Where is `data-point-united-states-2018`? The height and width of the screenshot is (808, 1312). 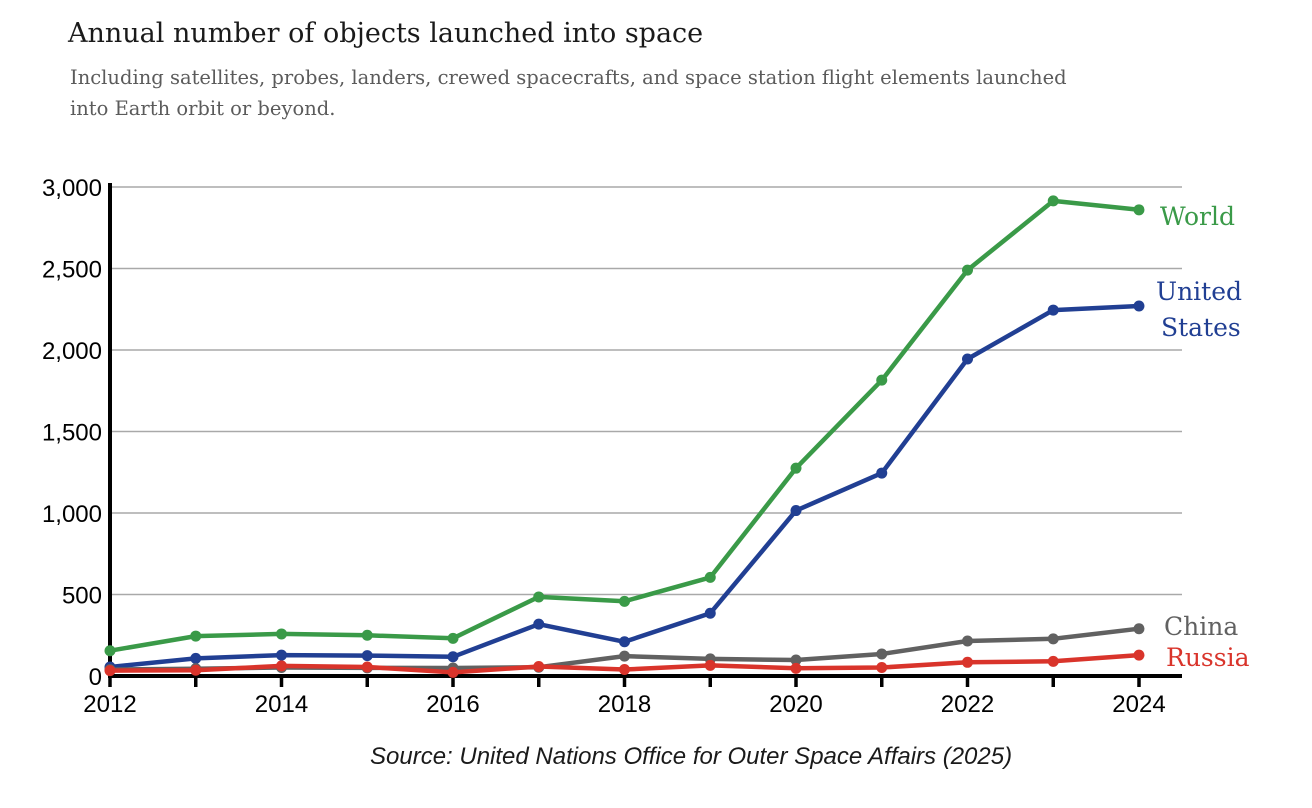 data-point-united-states-2018 is located at coordinates (624, 642).